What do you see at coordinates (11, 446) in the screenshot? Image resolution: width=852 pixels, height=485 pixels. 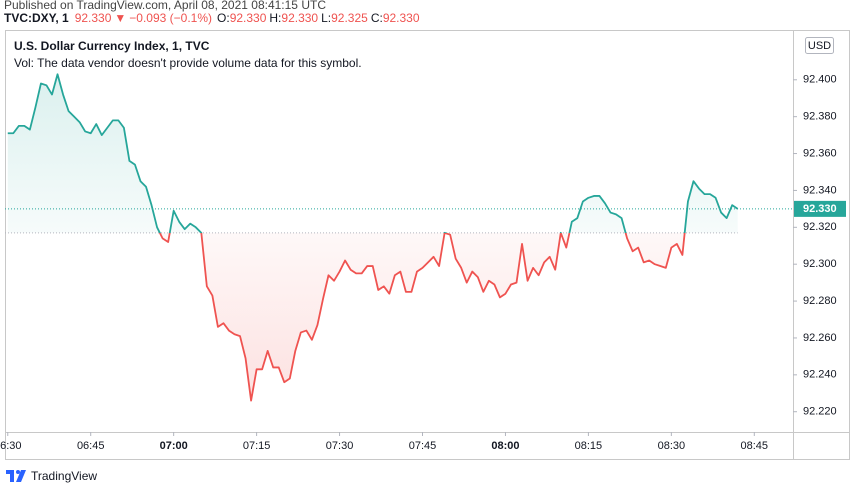 I see `x-tick-label: 06:30` at bounding box center [11, 446].